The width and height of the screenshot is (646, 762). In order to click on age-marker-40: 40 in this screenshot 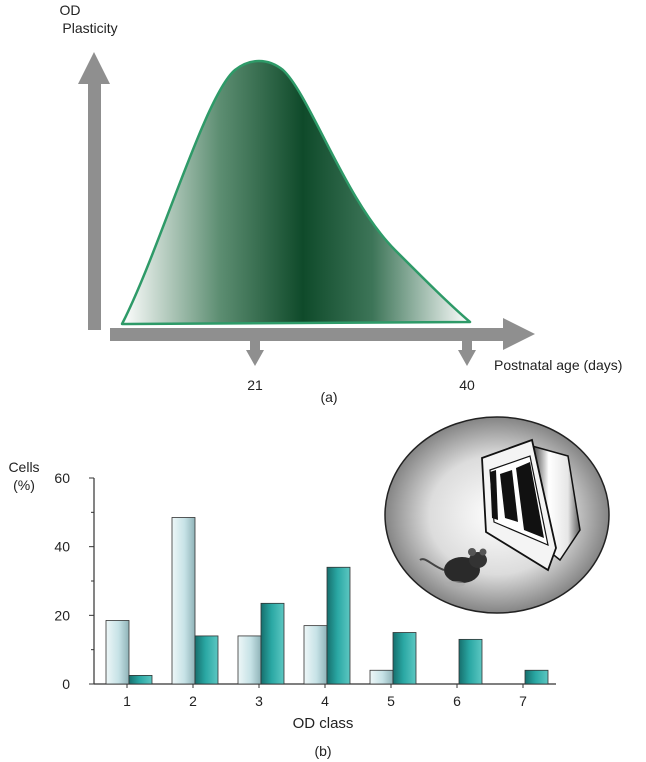, I will do `click(467, 366)`.